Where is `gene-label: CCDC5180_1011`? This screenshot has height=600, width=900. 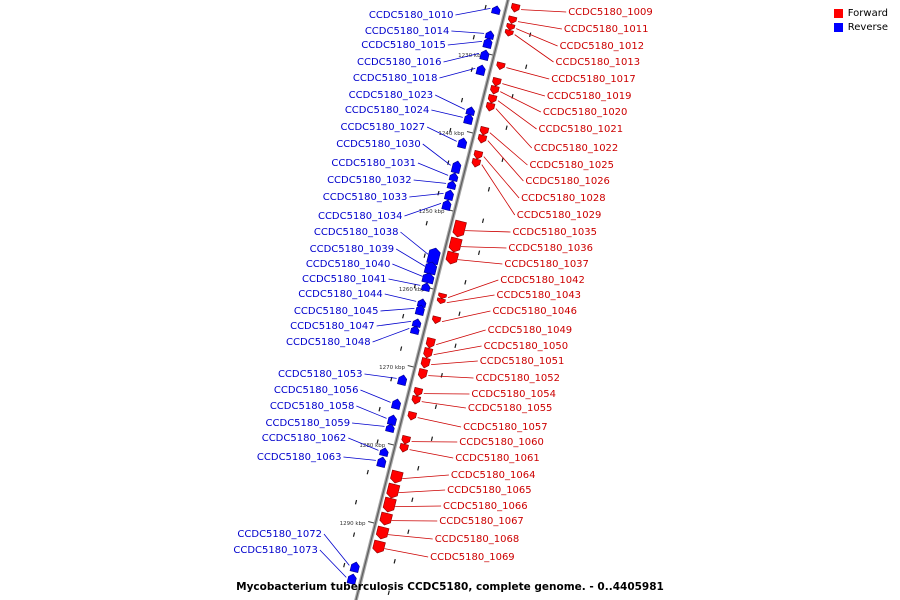 gene-label: CCDC5180_1011 is located at coordinates (606, 29).